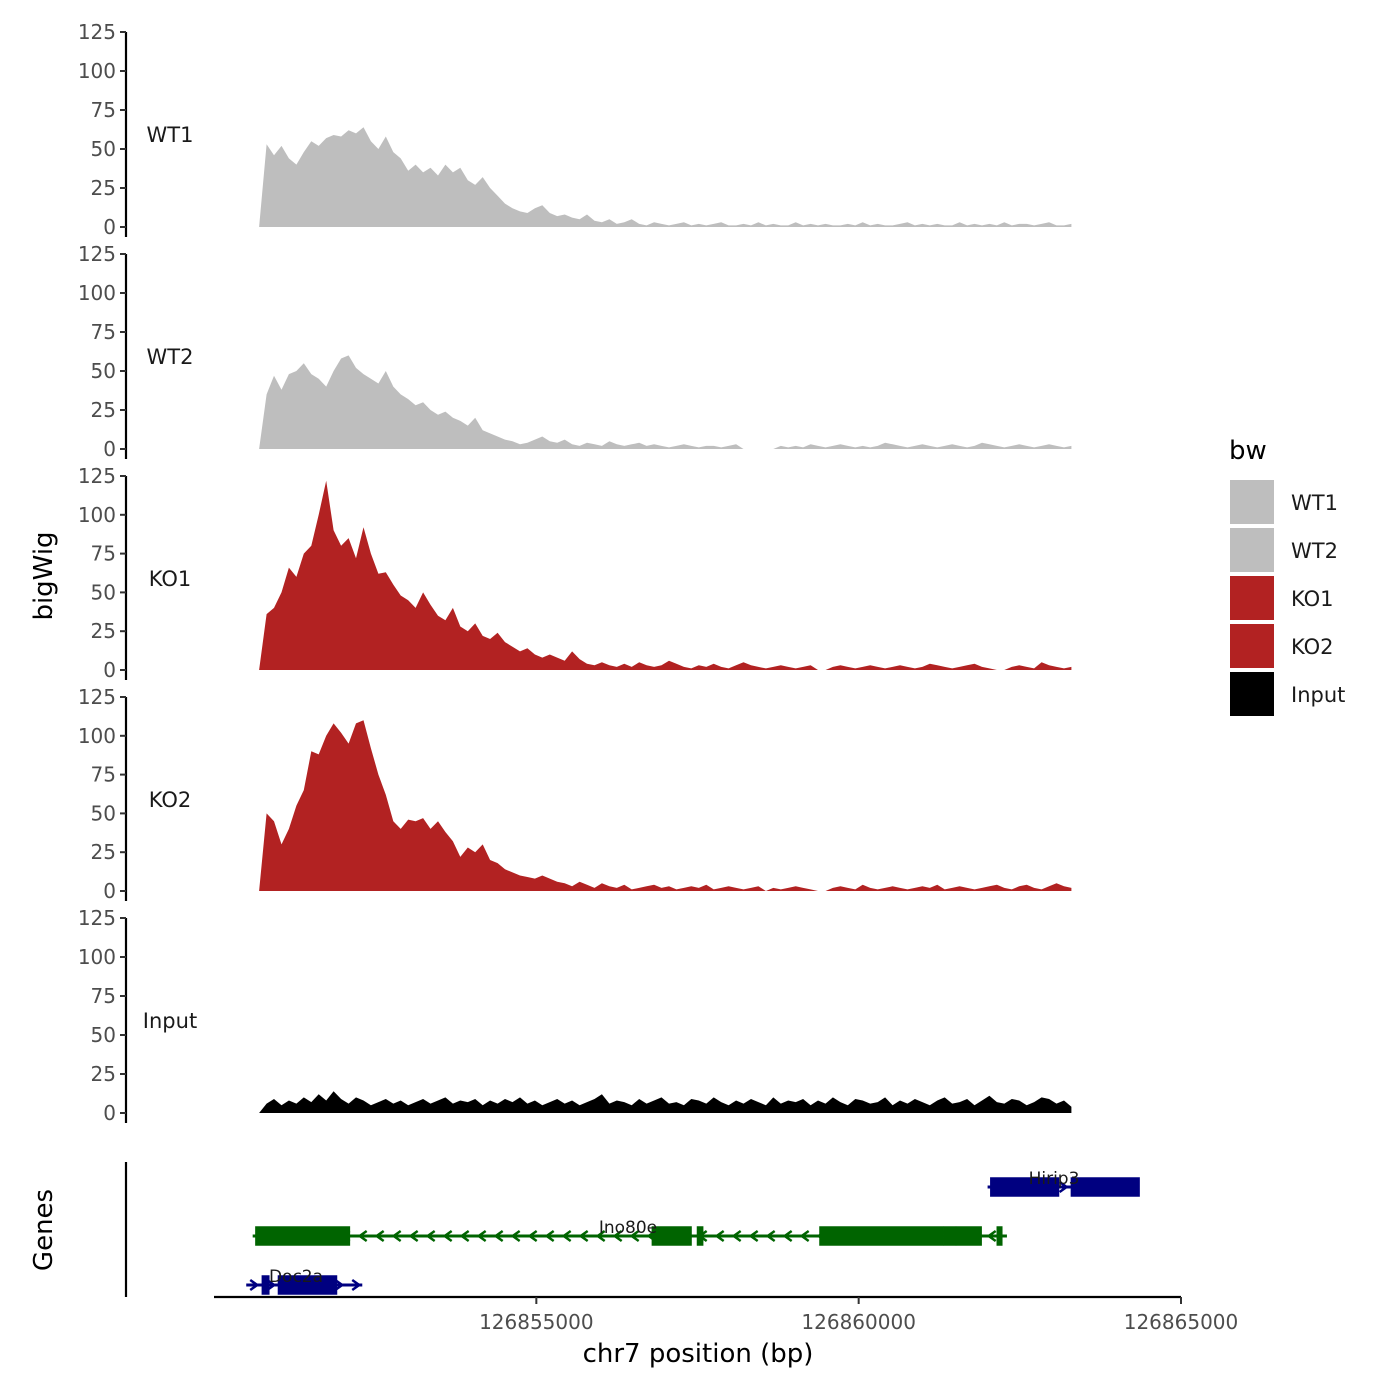  I want to click on gene-label: Hirip3, so click(1054, 1179).